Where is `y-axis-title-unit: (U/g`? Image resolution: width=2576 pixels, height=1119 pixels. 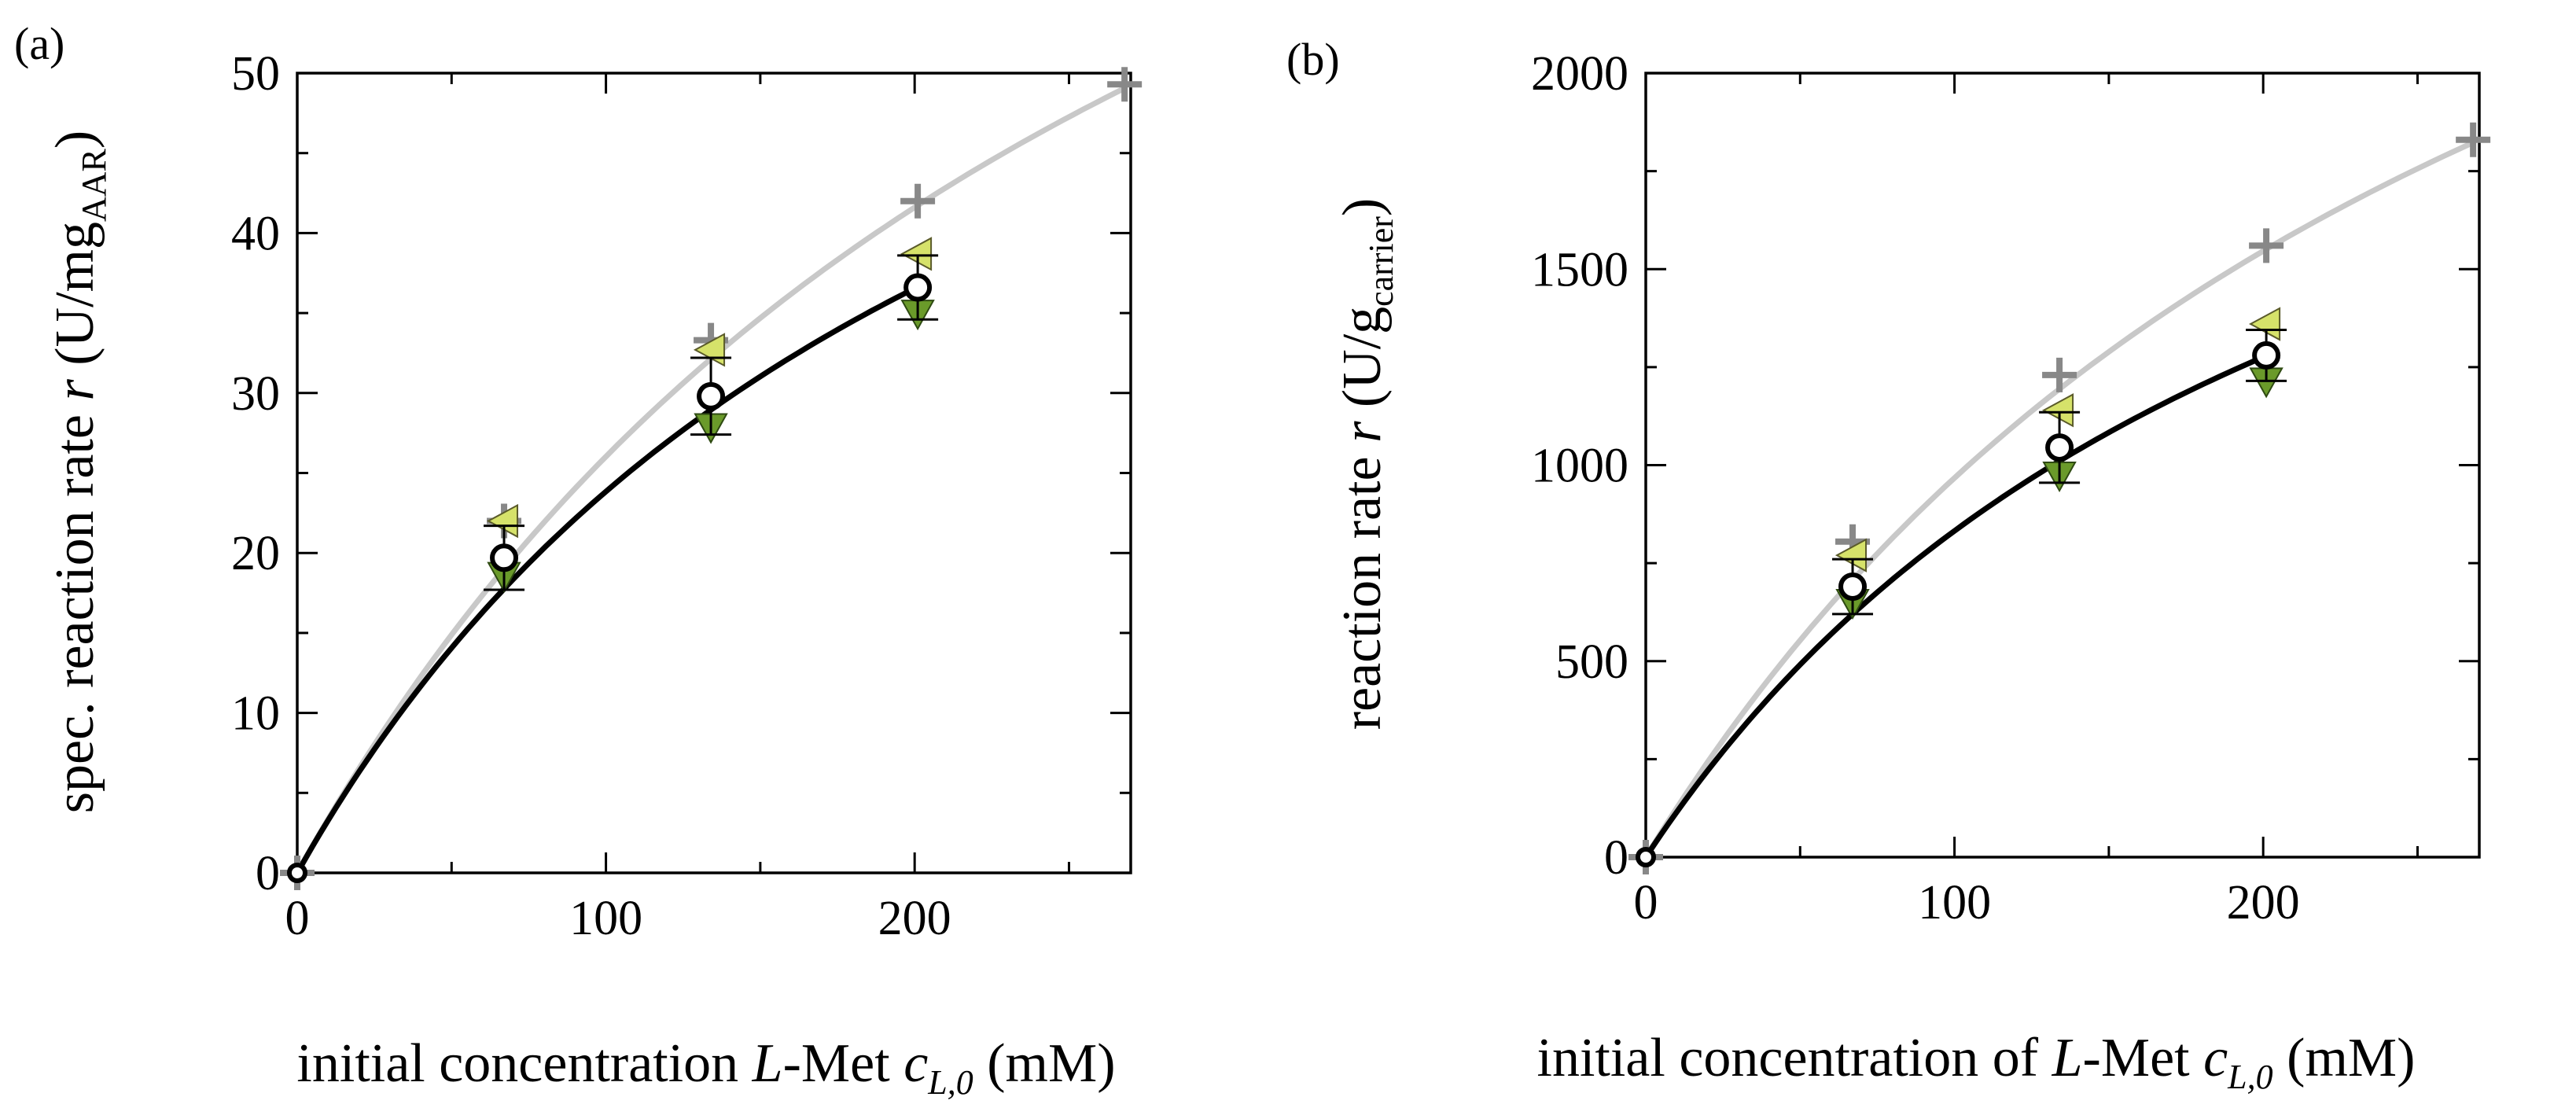 y-axis-title-unit: (U/g is located at coordinates (1362, 364).